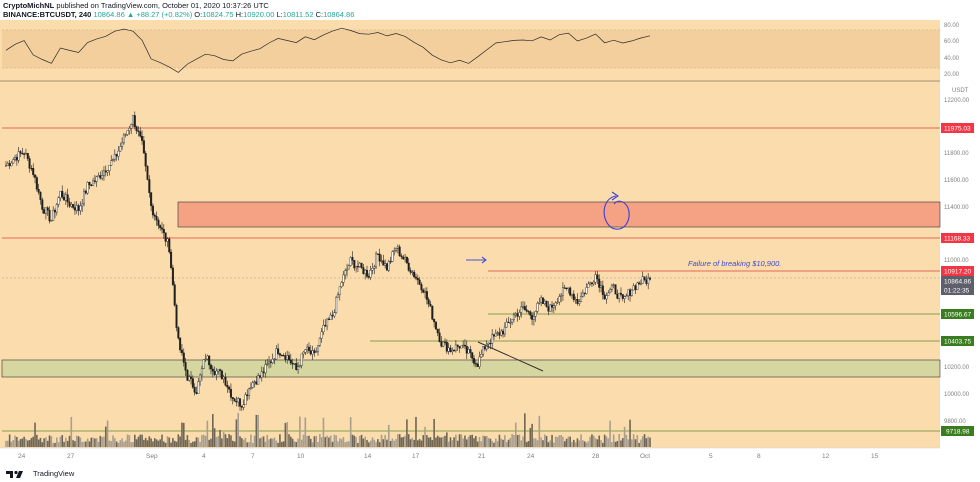 This screenshot has height=482, width=980. What do you see at coordinates (957, 239) in the screenshot?
I see `price-label: 11168.33` at bounding box center [957, 239].